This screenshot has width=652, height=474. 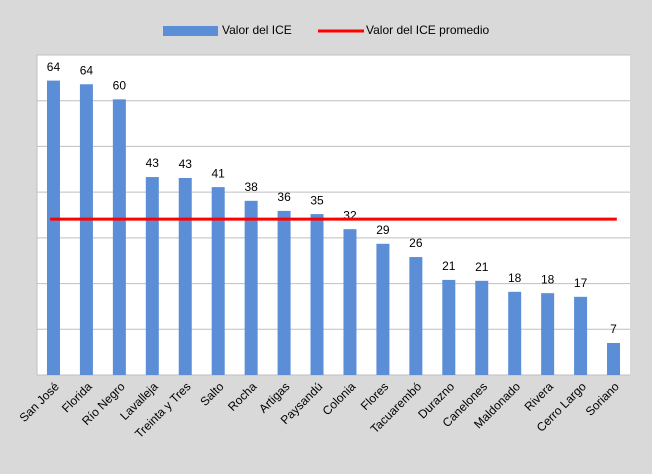 What do you see at coordinates (284, 197) in the screenshot?
I see `data-label: 36` at bounding box center [284, 197].